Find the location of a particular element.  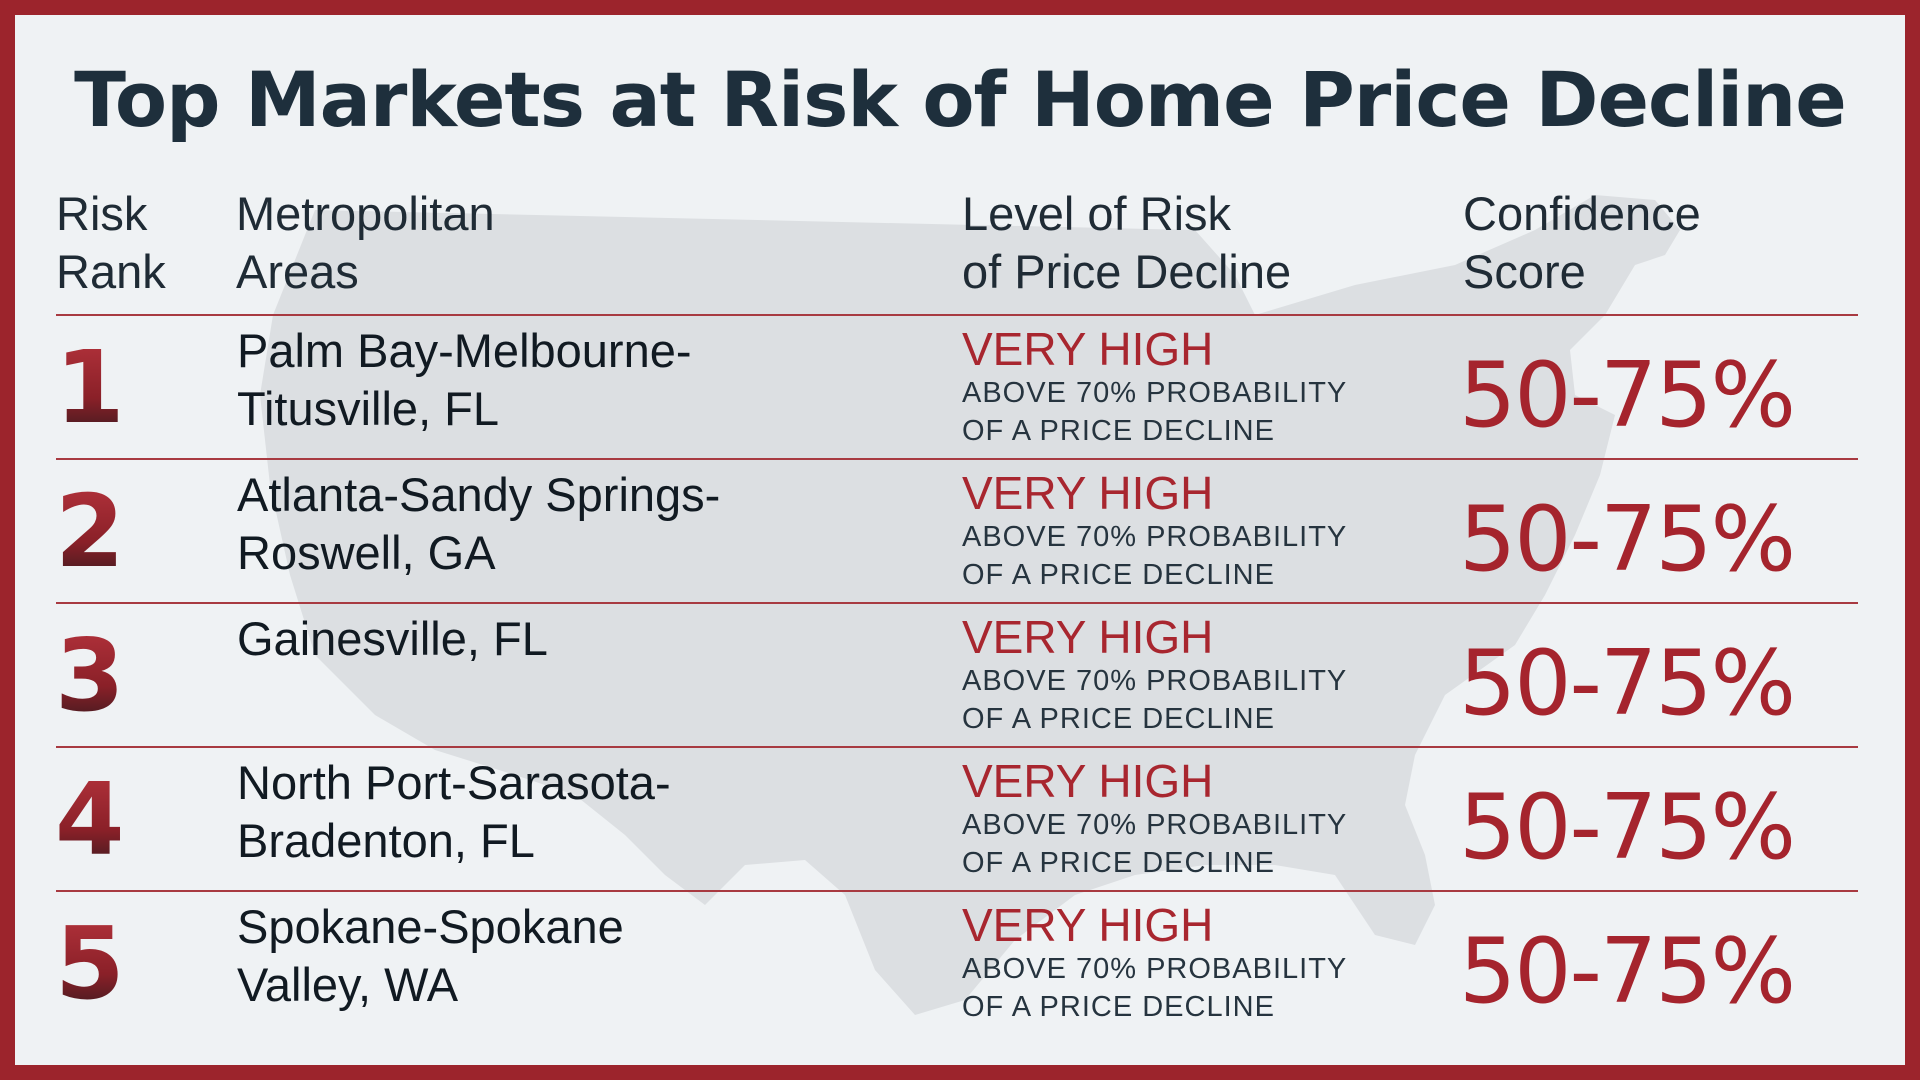

risk-rank: 2 is located at coordinates (90, 531).